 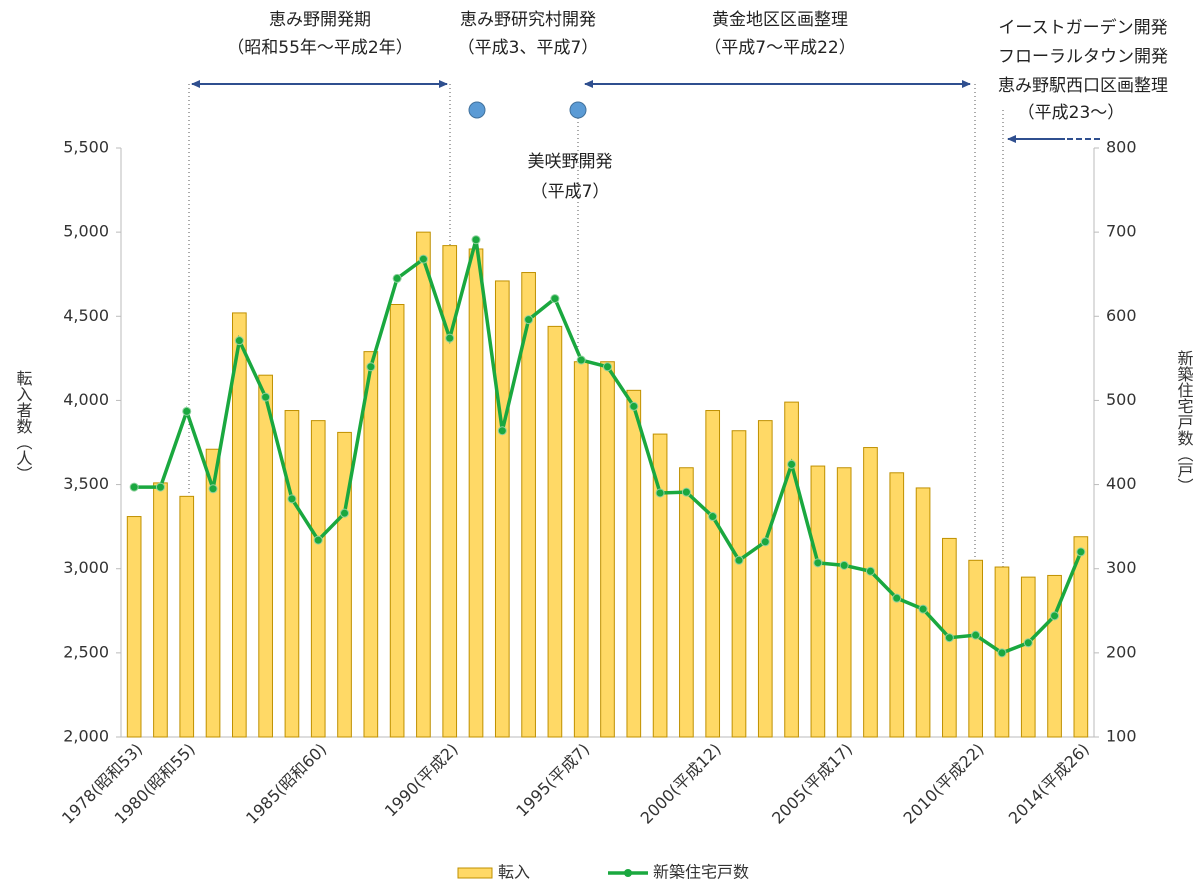 I want to click on y2-tick-label: 700, so click(x=1121, y=231).